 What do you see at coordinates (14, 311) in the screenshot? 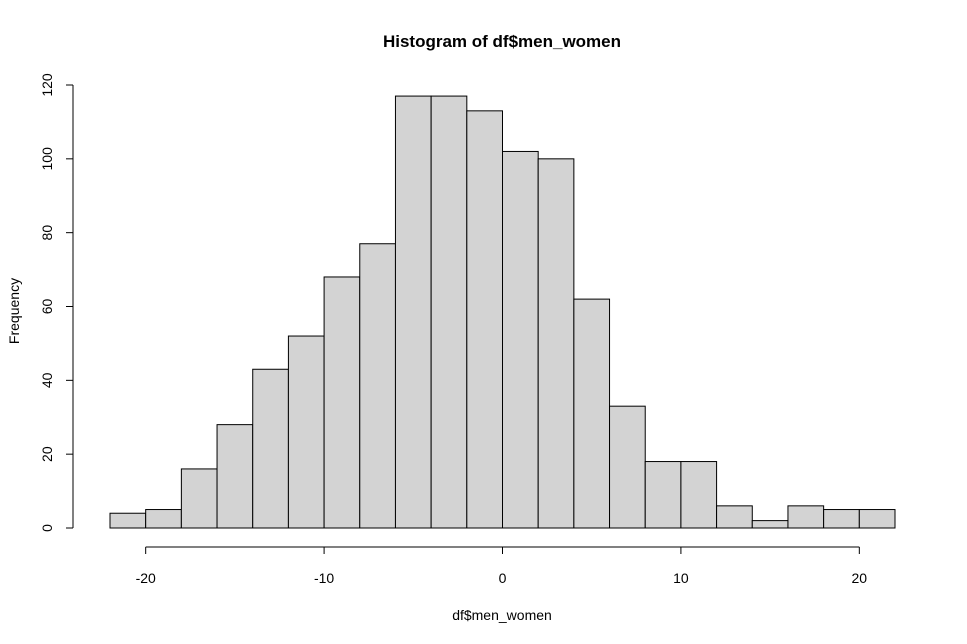
I see `y-axis-title: Frequency` at bounding box center [14, 311].